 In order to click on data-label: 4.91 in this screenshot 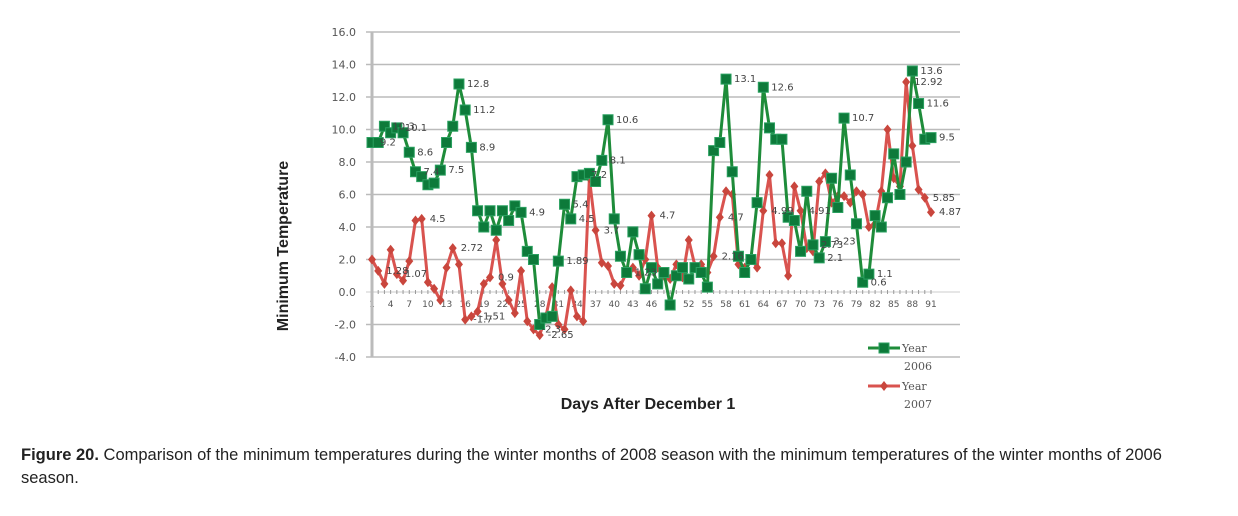, I will do `click(820, 211)`.